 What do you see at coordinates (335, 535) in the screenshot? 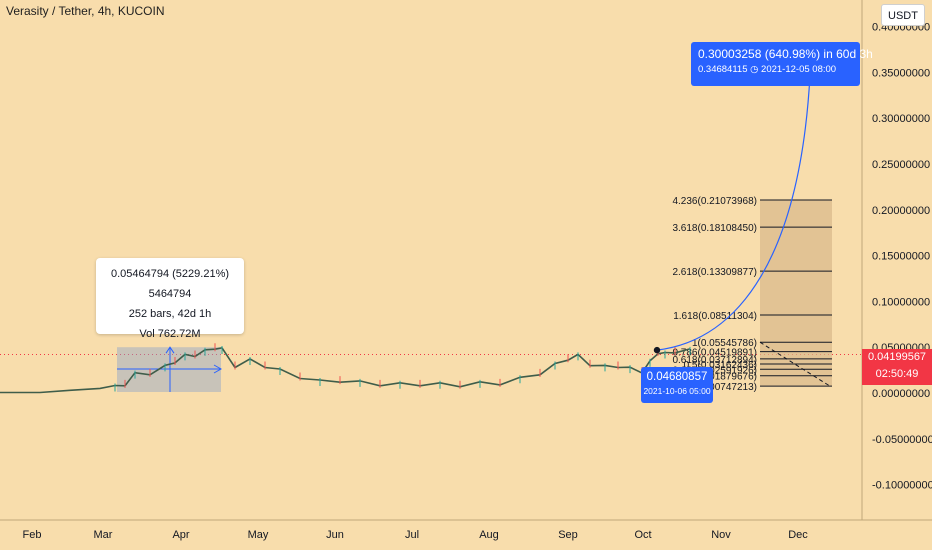
I see `x-tick-label: Jun` at bounding box center [335, 535].